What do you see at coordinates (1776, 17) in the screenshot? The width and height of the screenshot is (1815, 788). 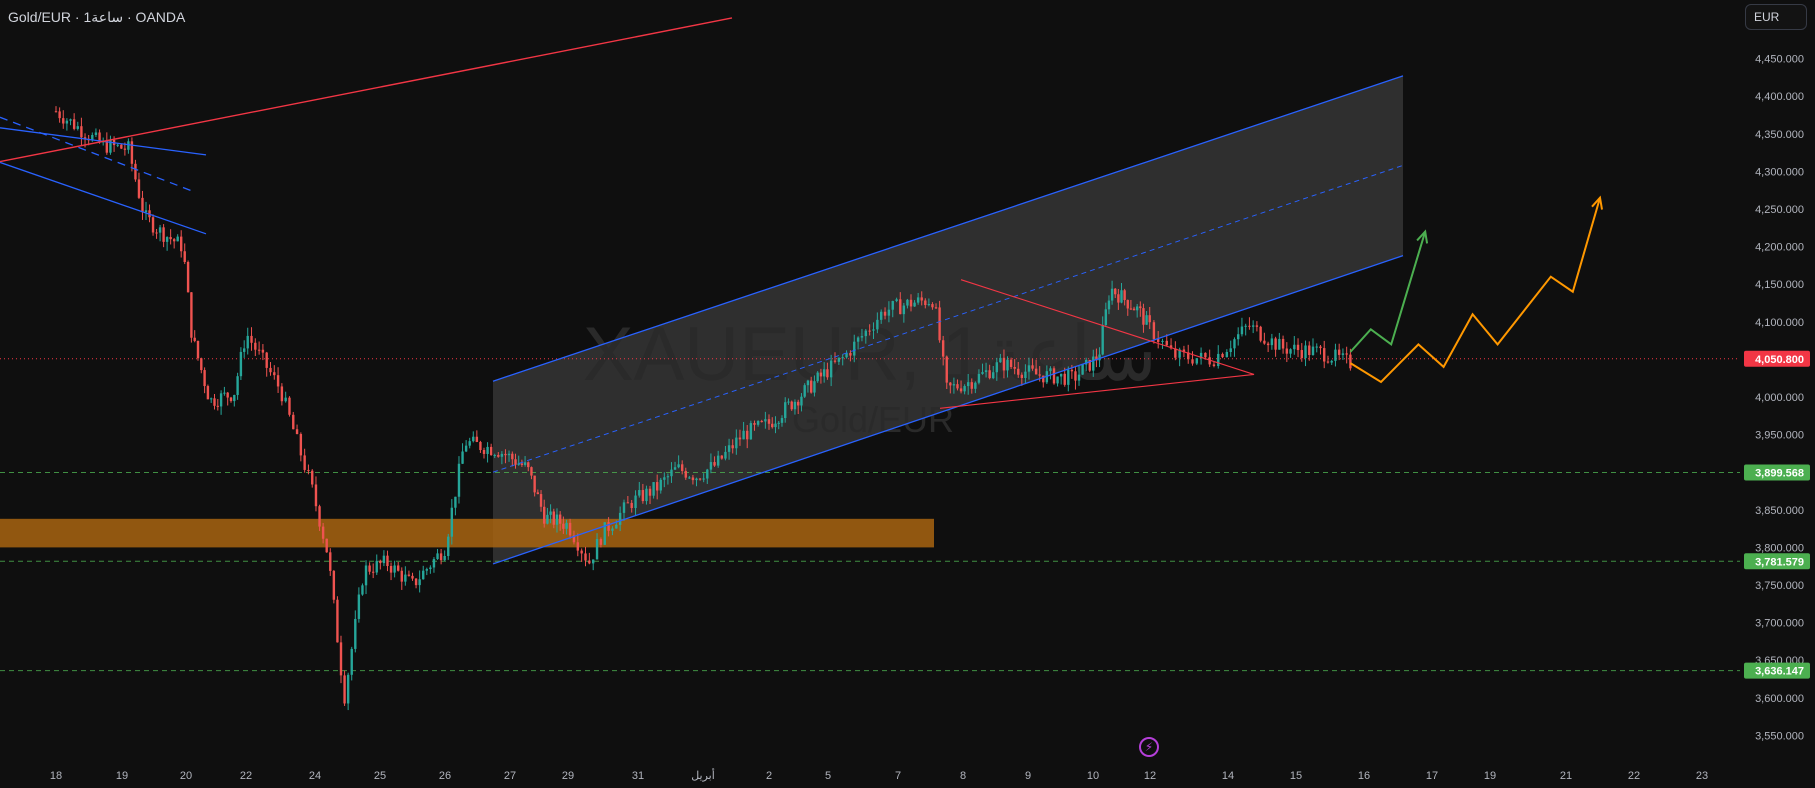 I see `currency-button: EUR` at bounding box center [1776, 17].